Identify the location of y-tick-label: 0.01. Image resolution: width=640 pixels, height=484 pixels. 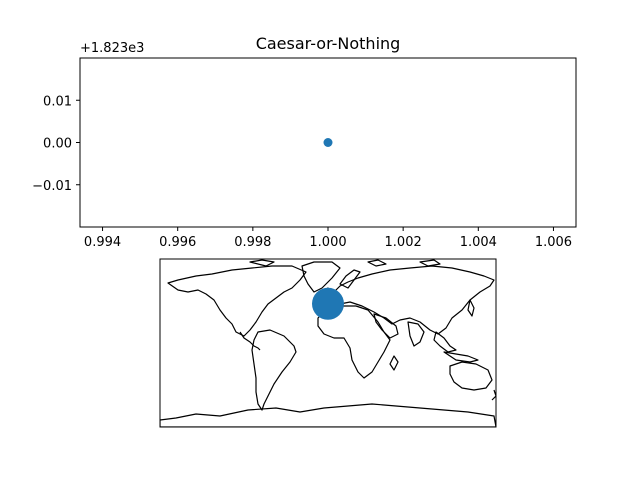
(57, 101).